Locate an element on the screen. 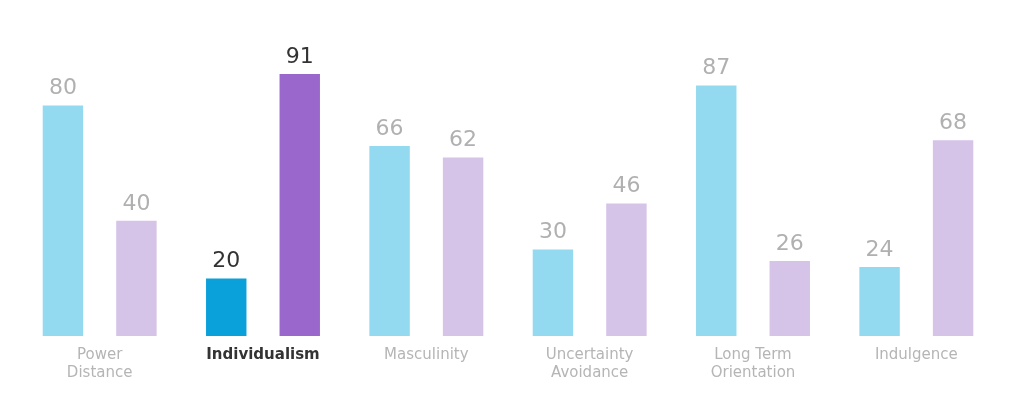 The image size is (1018, 400). data-label: 20 is located at coordinates (226, 260).